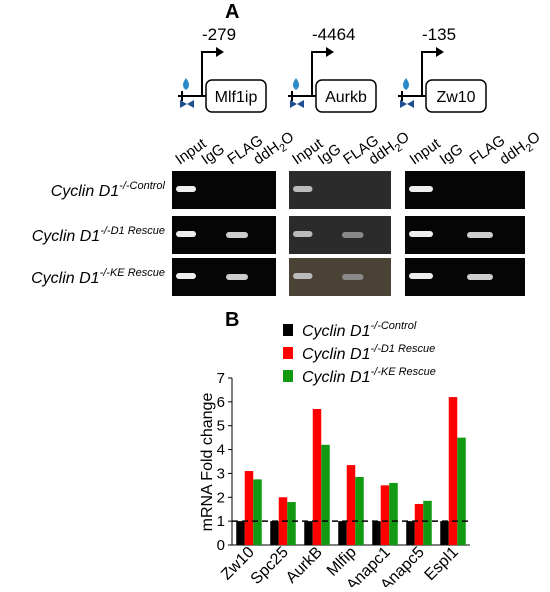  Describe the element at coordinates (426, 152) in the screenshot. I see `lane-label: Input` at that location.